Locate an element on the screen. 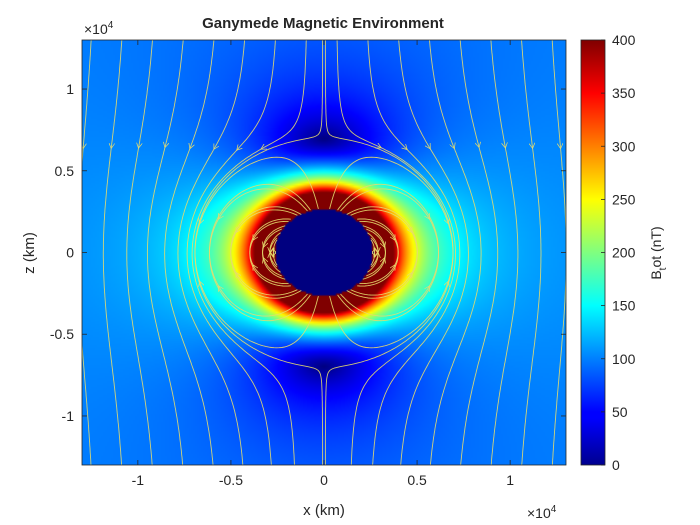 The height and width of the screenshot is (525, 700). y-exponent-label: ×10⁴ is located at coordinates (99, 28).